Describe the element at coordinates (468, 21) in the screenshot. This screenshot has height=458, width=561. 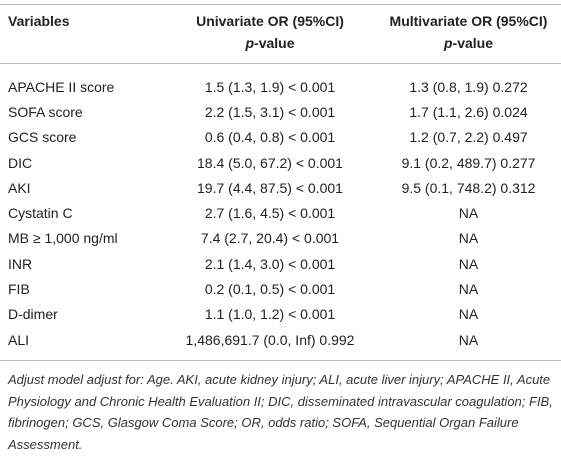
I see `header-cell: Multivariate OR (95%CI)` at that location.